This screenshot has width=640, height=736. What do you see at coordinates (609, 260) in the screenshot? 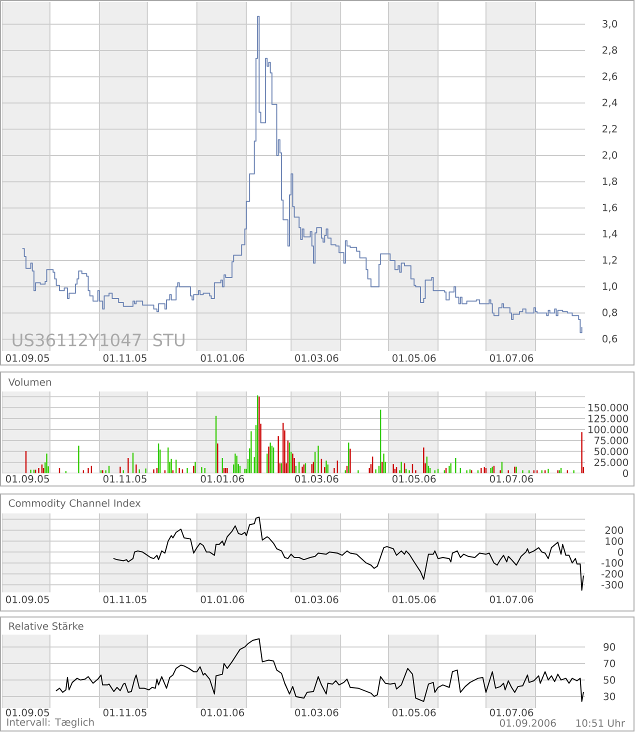
I see `y-tick-label: 1,2` at bounding box center [609, 260].